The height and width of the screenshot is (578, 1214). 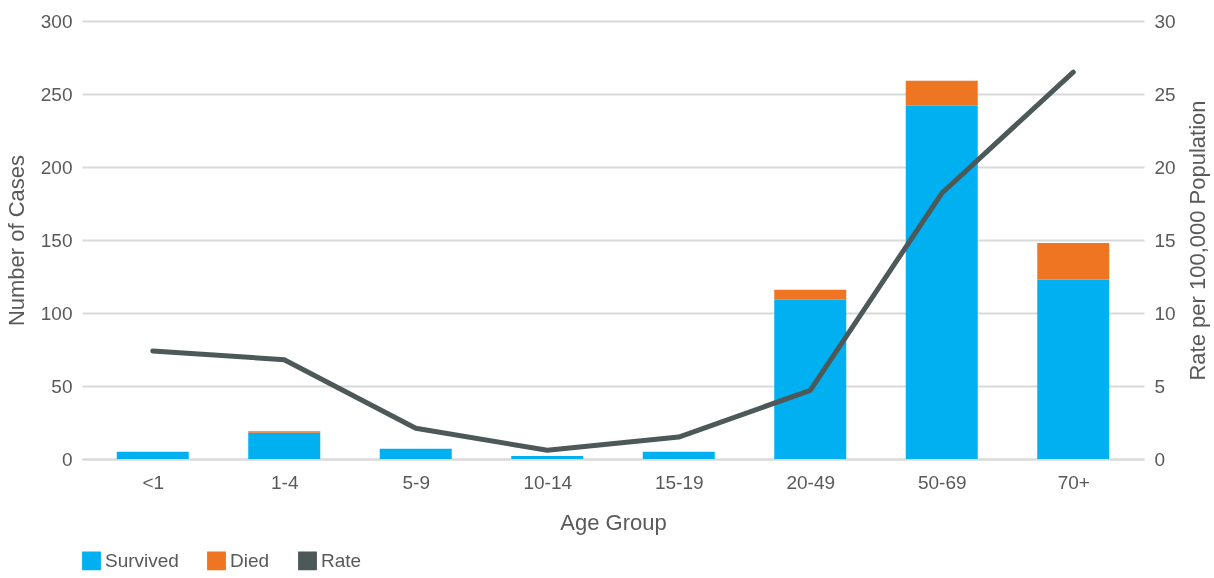 What do you see at coordinates (679, 482) in the screenshot?
I see `x-tick-label: 15-19` at bounding box center [679, 482].